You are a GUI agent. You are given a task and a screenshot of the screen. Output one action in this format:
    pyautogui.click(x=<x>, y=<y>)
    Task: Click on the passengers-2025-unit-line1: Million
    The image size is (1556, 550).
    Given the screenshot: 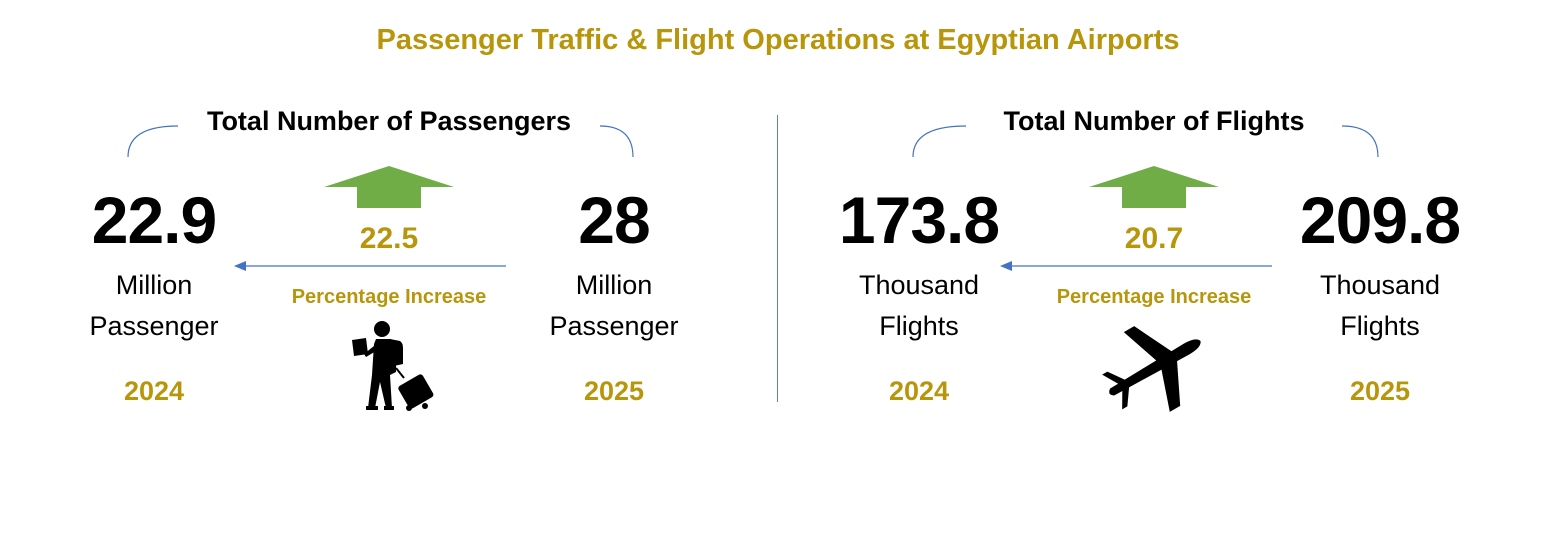 What is the action you would take?
    pyautogui.click(x=614, y=285)
    